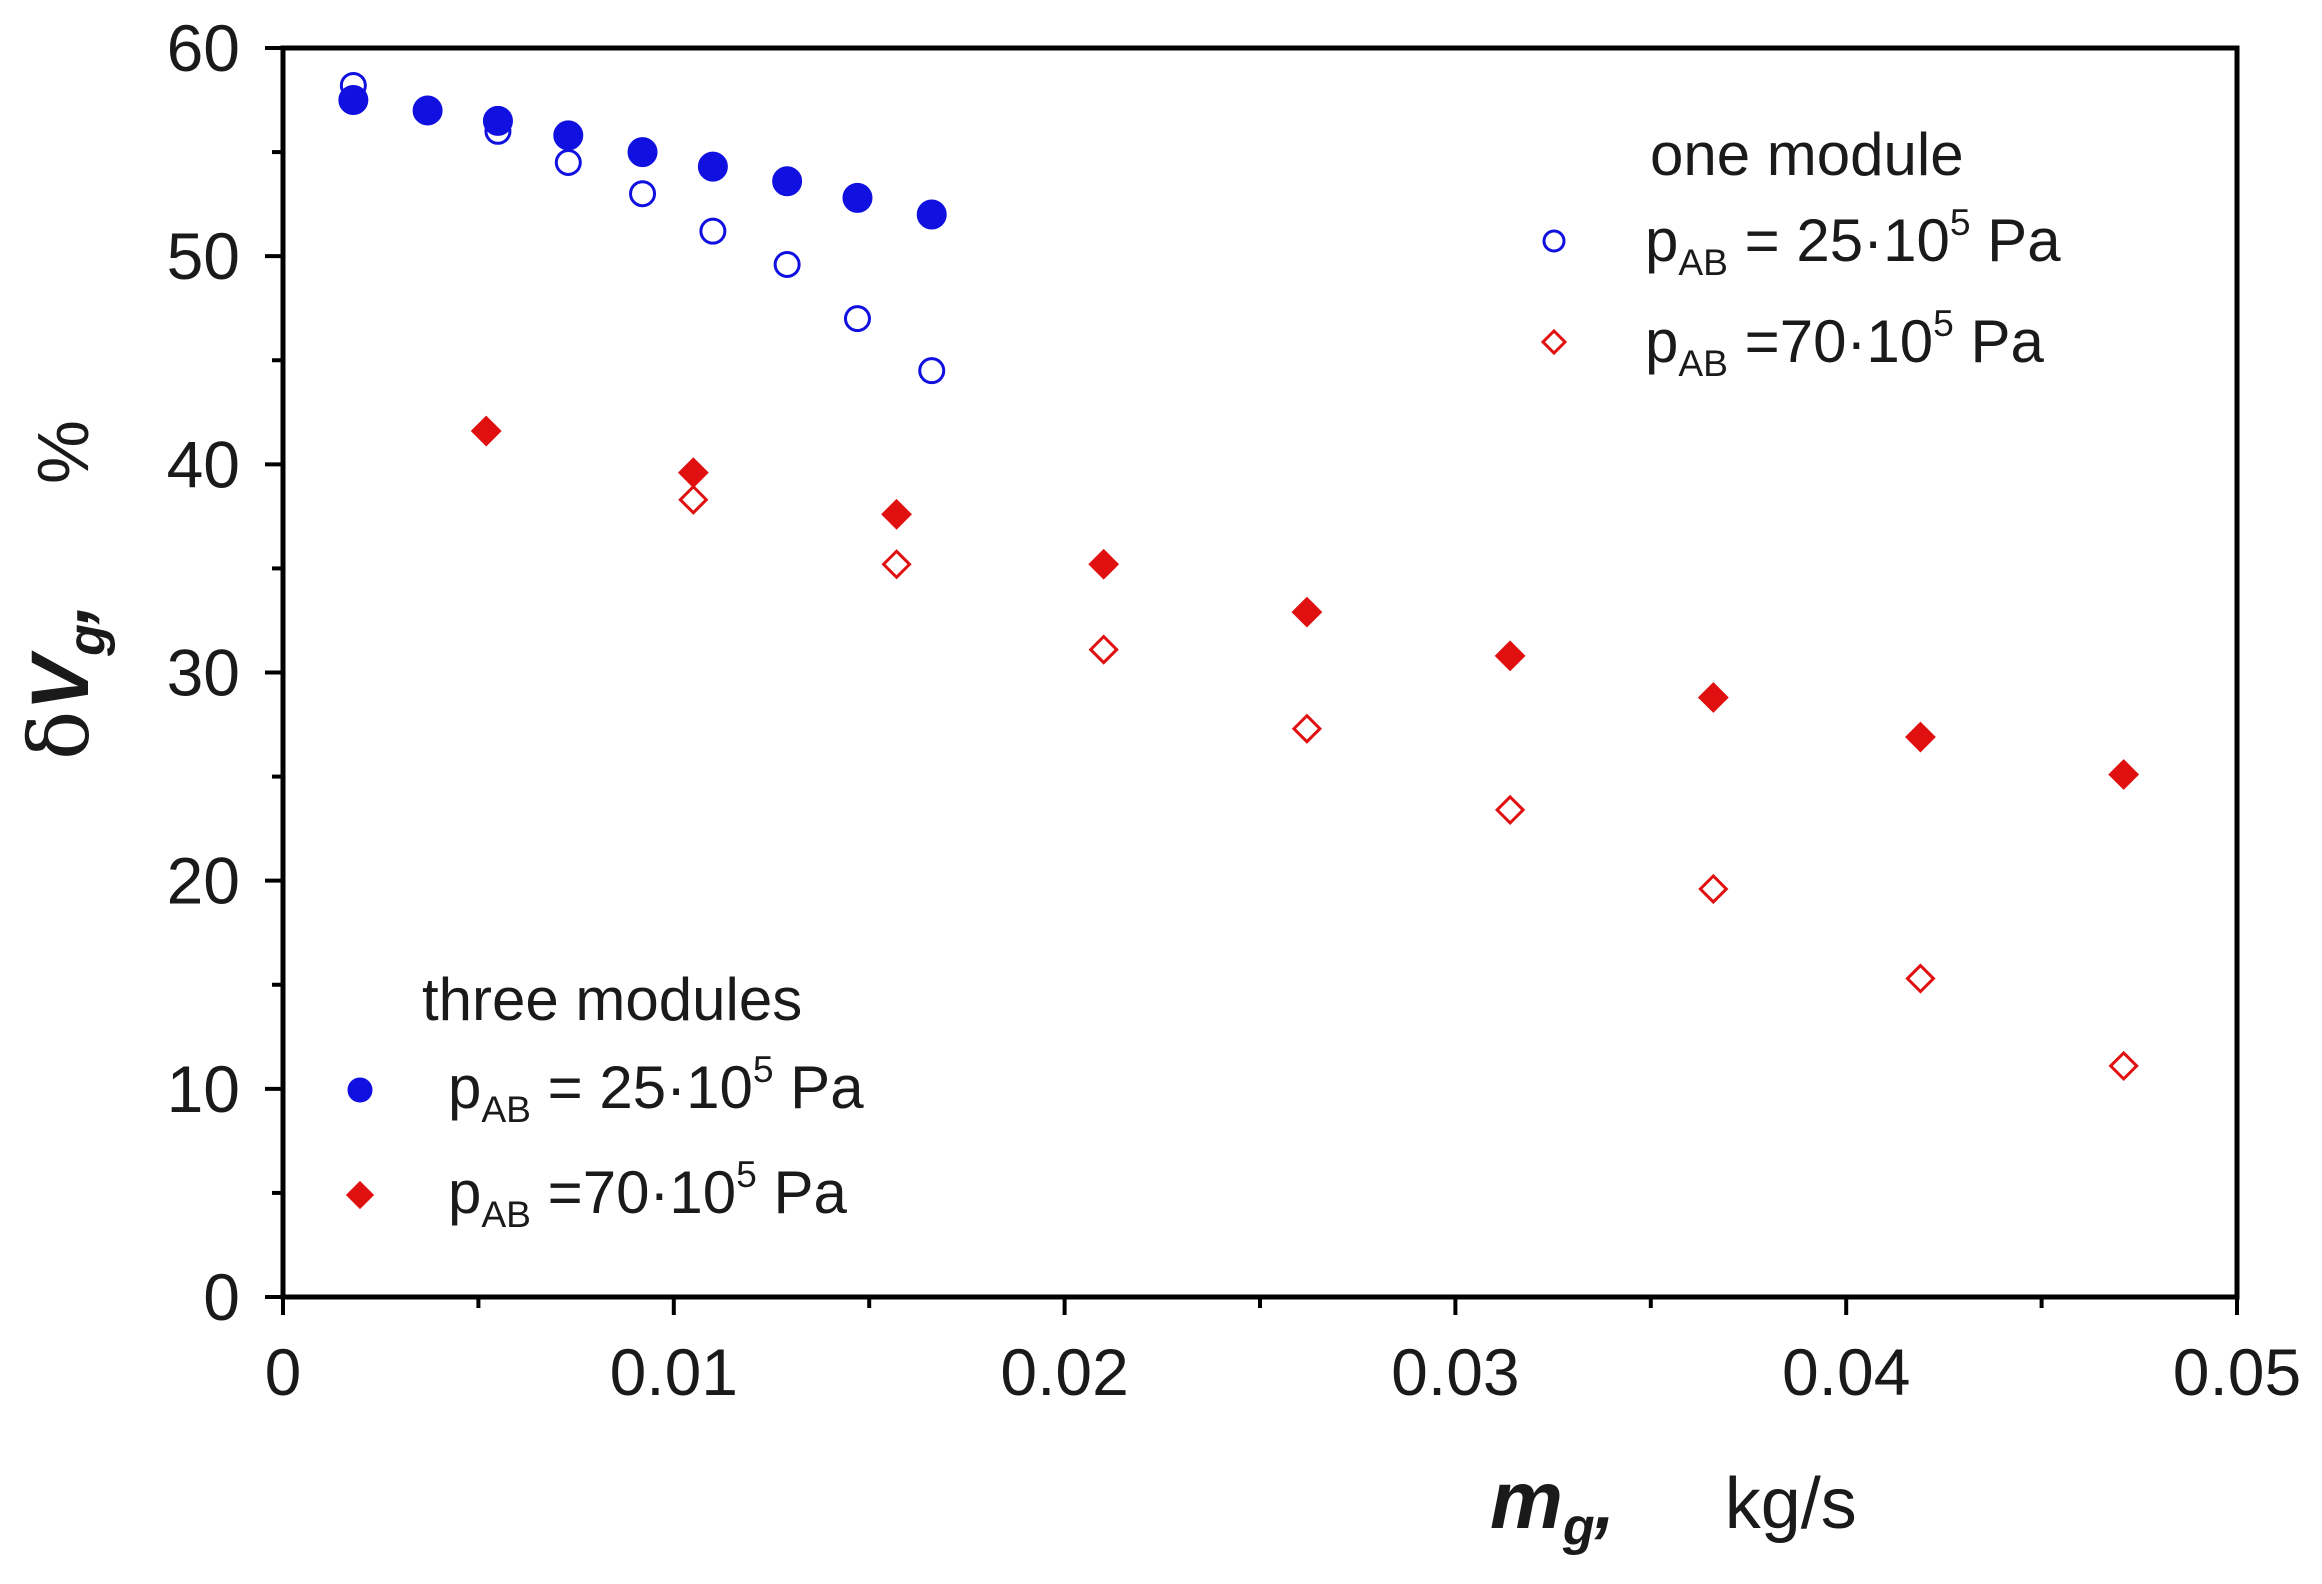 Image resolution: width=2322 pixels, height=1584 pixels. I want to click on series-filled-circle, so click(642, 157).